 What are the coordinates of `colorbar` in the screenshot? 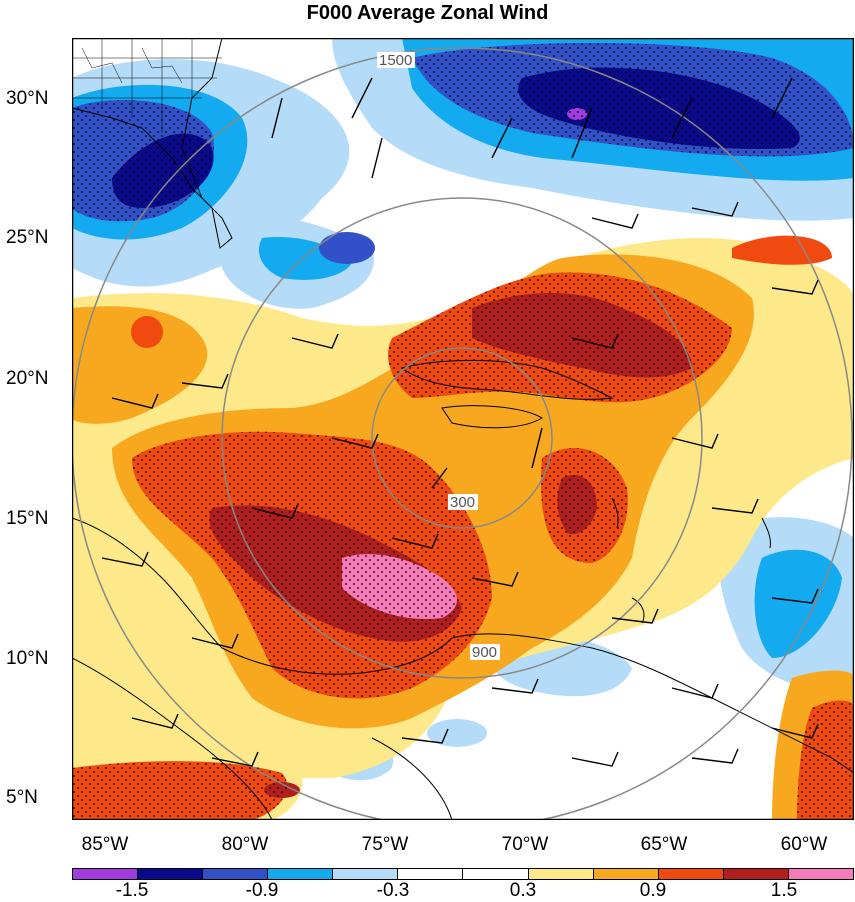 It's located at (463, 874).